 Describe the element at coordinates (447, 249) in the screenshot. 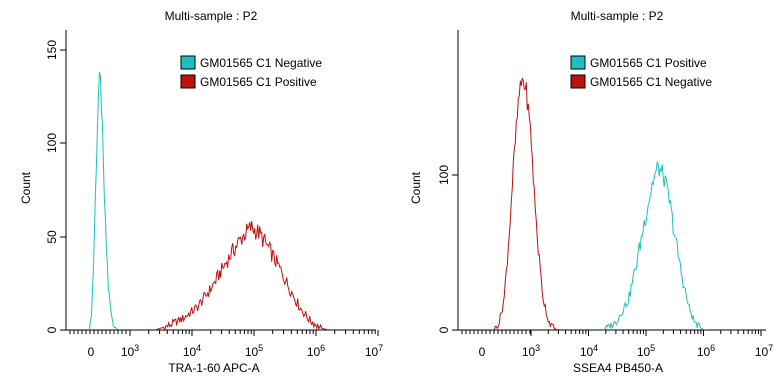

I see `y-ticks: 0 100` at that location.